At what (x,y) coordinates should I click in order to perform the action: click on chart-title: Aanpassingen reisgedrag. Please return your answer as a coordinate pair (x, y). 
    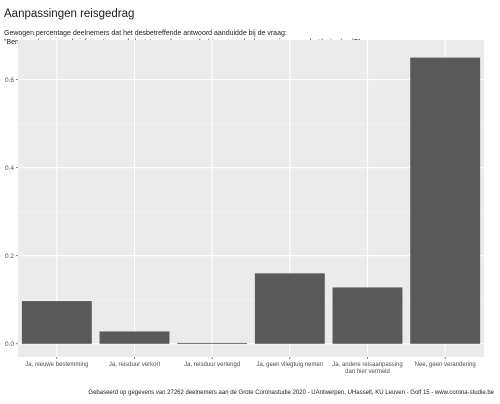
    Looking at the image, I should click on (69, 14).